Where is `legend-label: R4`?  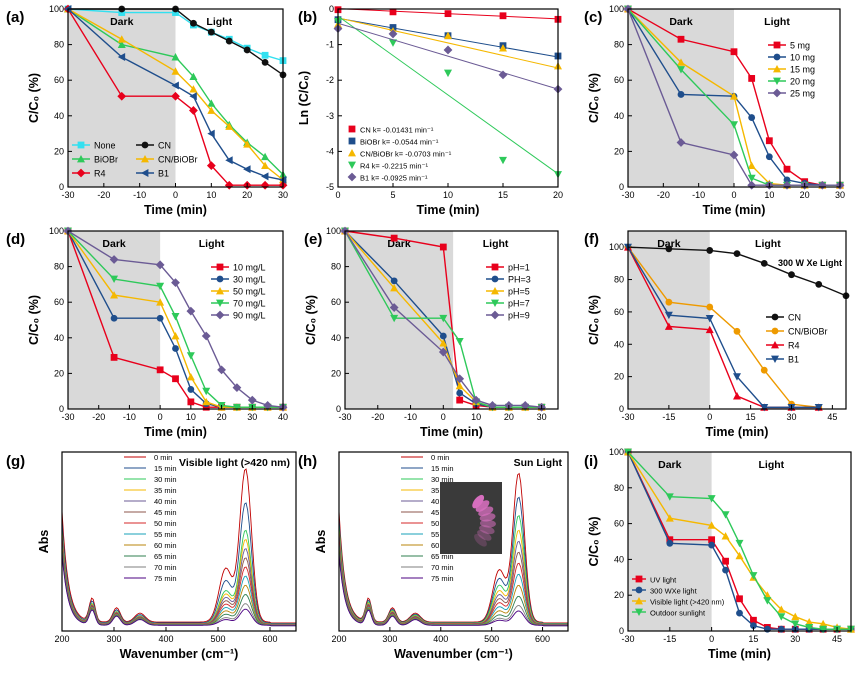
legend-label: R4 is located at coordinates (100, 174).